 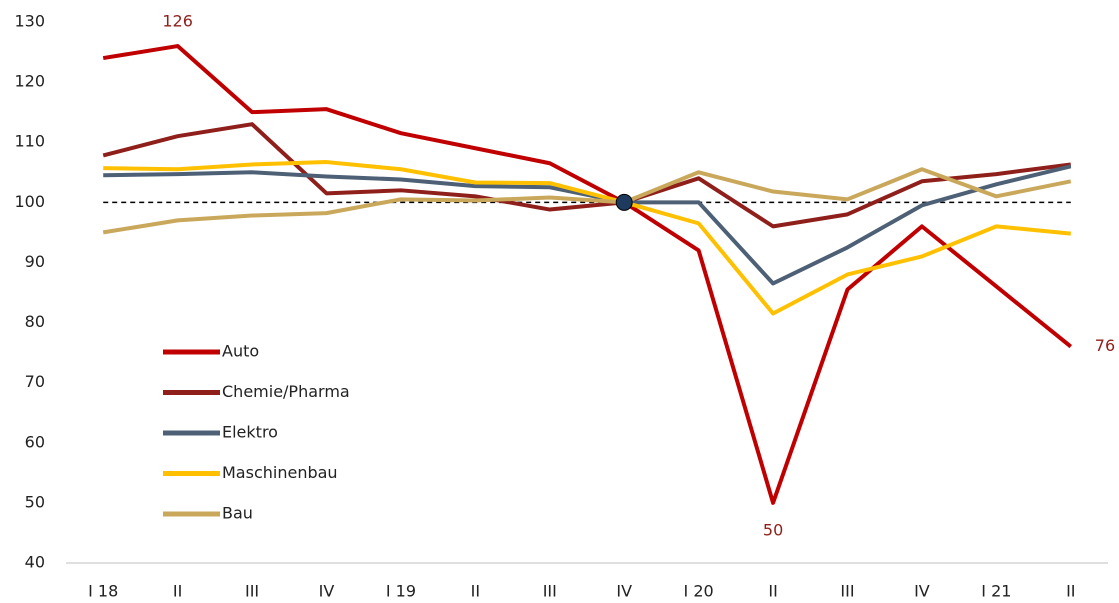 What do you see at coordinates (29, 141) in the screenshot?
I see `y-tick-label: 110` at bounding box center [29, 141].